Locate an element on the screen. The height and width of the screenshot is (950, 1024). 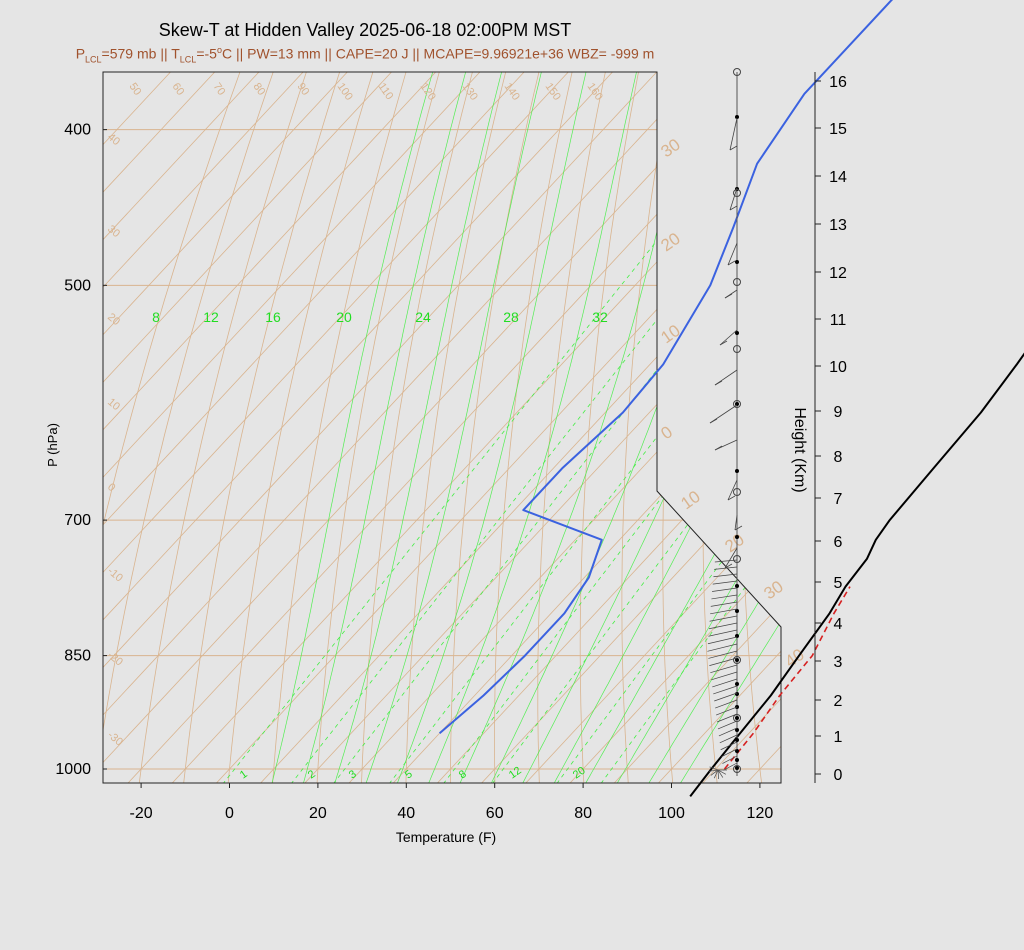
isotherm-label-left: 10 is located at coordinates (113, 404).